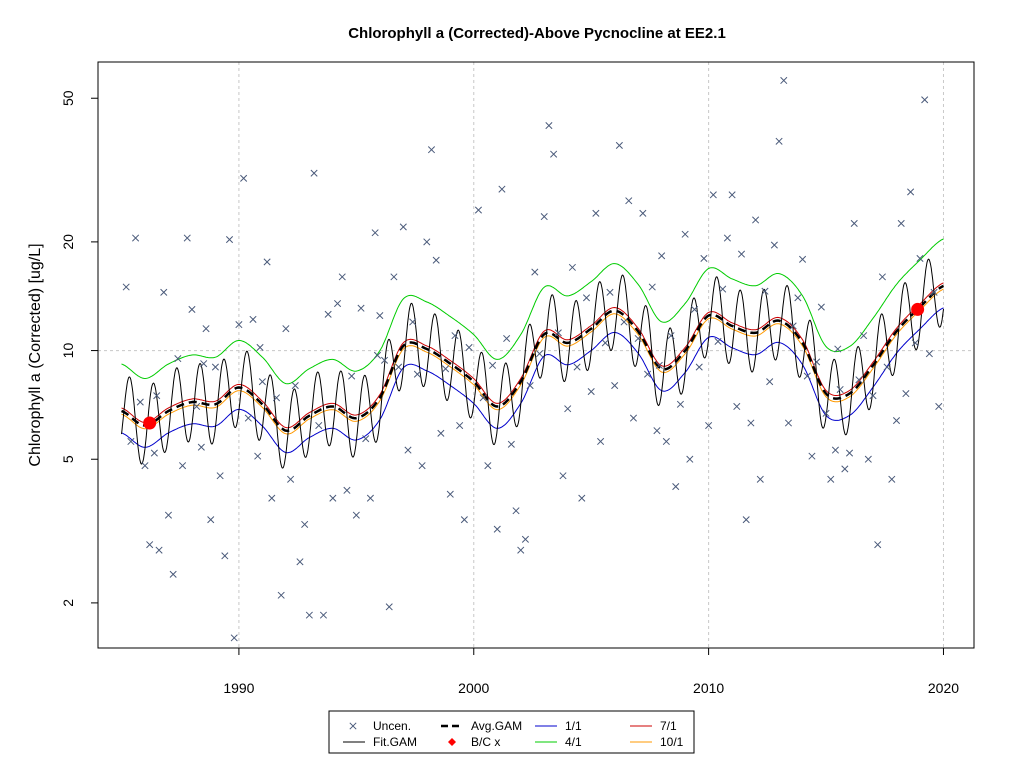  What do you see at coordinates (496, 726) in the screenshot?
I see `legend-avg-gam-label: Avg.GAM` at bounding box center [496, 726].